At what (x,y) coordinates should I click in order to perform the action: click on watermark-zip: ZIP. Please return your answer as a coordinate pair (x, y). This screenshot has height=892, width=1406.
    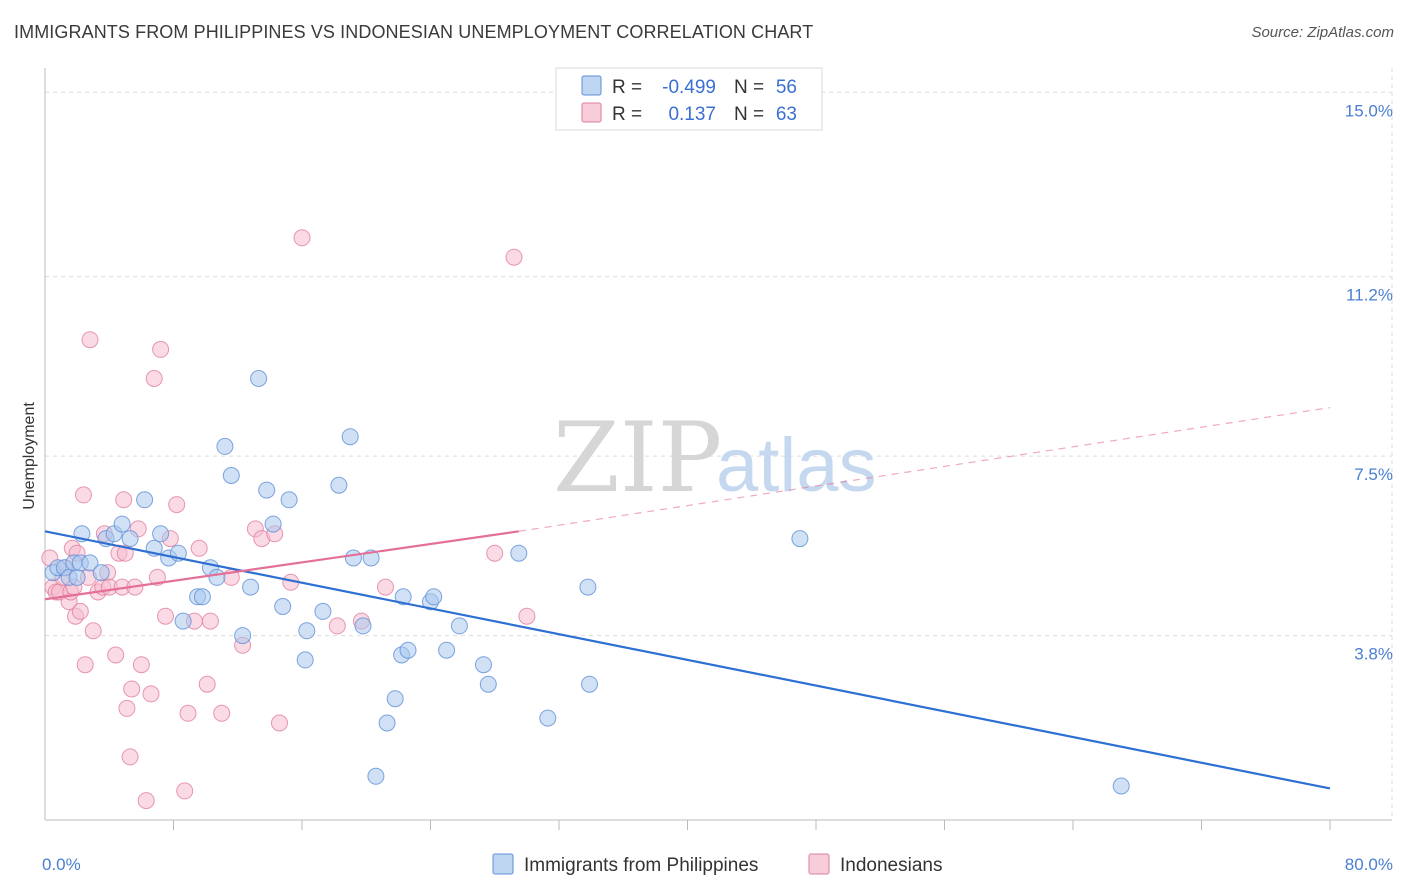
    Looking at the image, I should click on (637, 458).